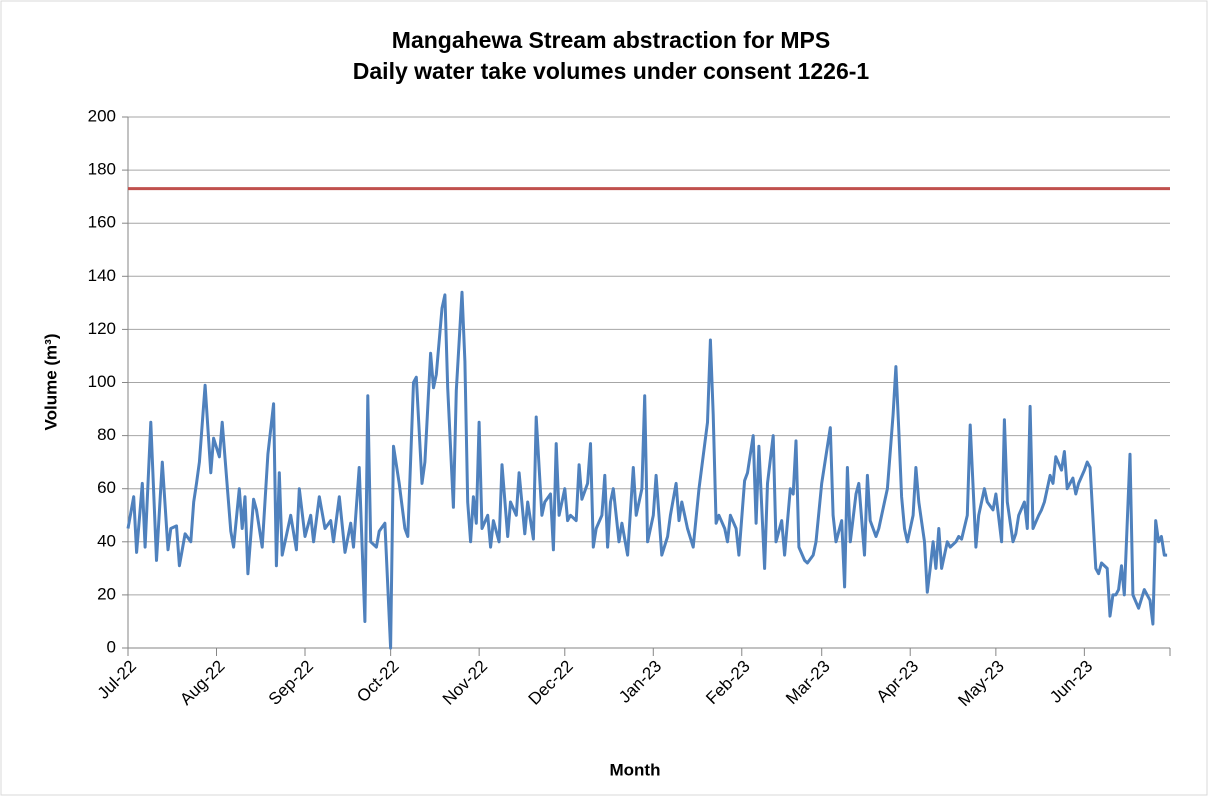  I want to click on y-tick-label: 120, so click(102, 328).